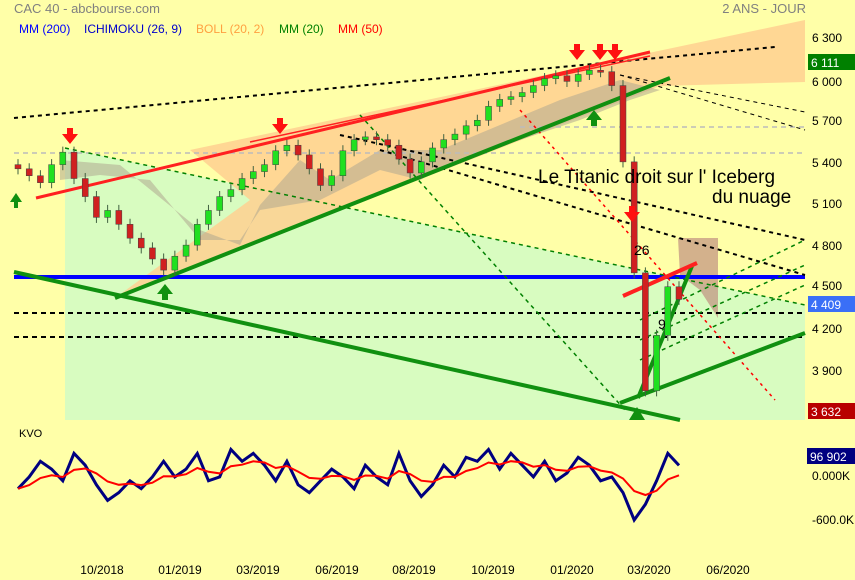 The image size is (855, 580). What do you see at coordinates (258, 570) in the screenshot?
I see `x-tick-label: 03/2019` at bounding box center [258, 570].